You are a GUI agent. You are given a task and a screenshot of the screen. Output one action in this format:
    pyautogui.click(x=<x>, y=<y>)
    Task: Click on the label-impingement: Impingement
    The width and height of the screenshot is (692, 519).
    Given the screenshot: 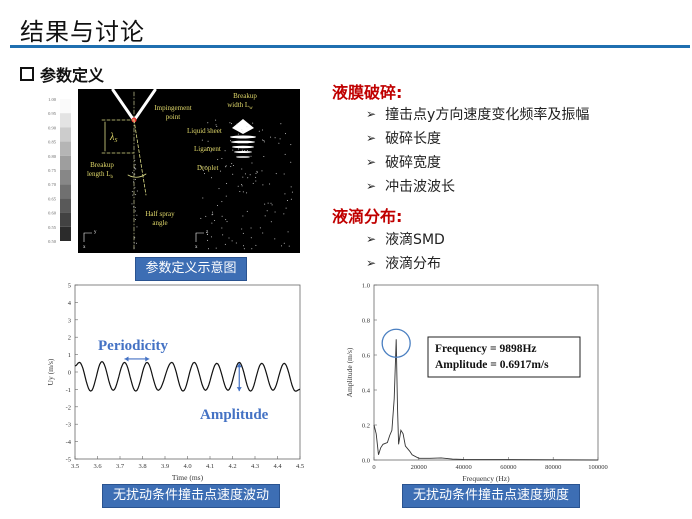 What is the action you would take?
    pyautogui.click(x=172, y=108)
    